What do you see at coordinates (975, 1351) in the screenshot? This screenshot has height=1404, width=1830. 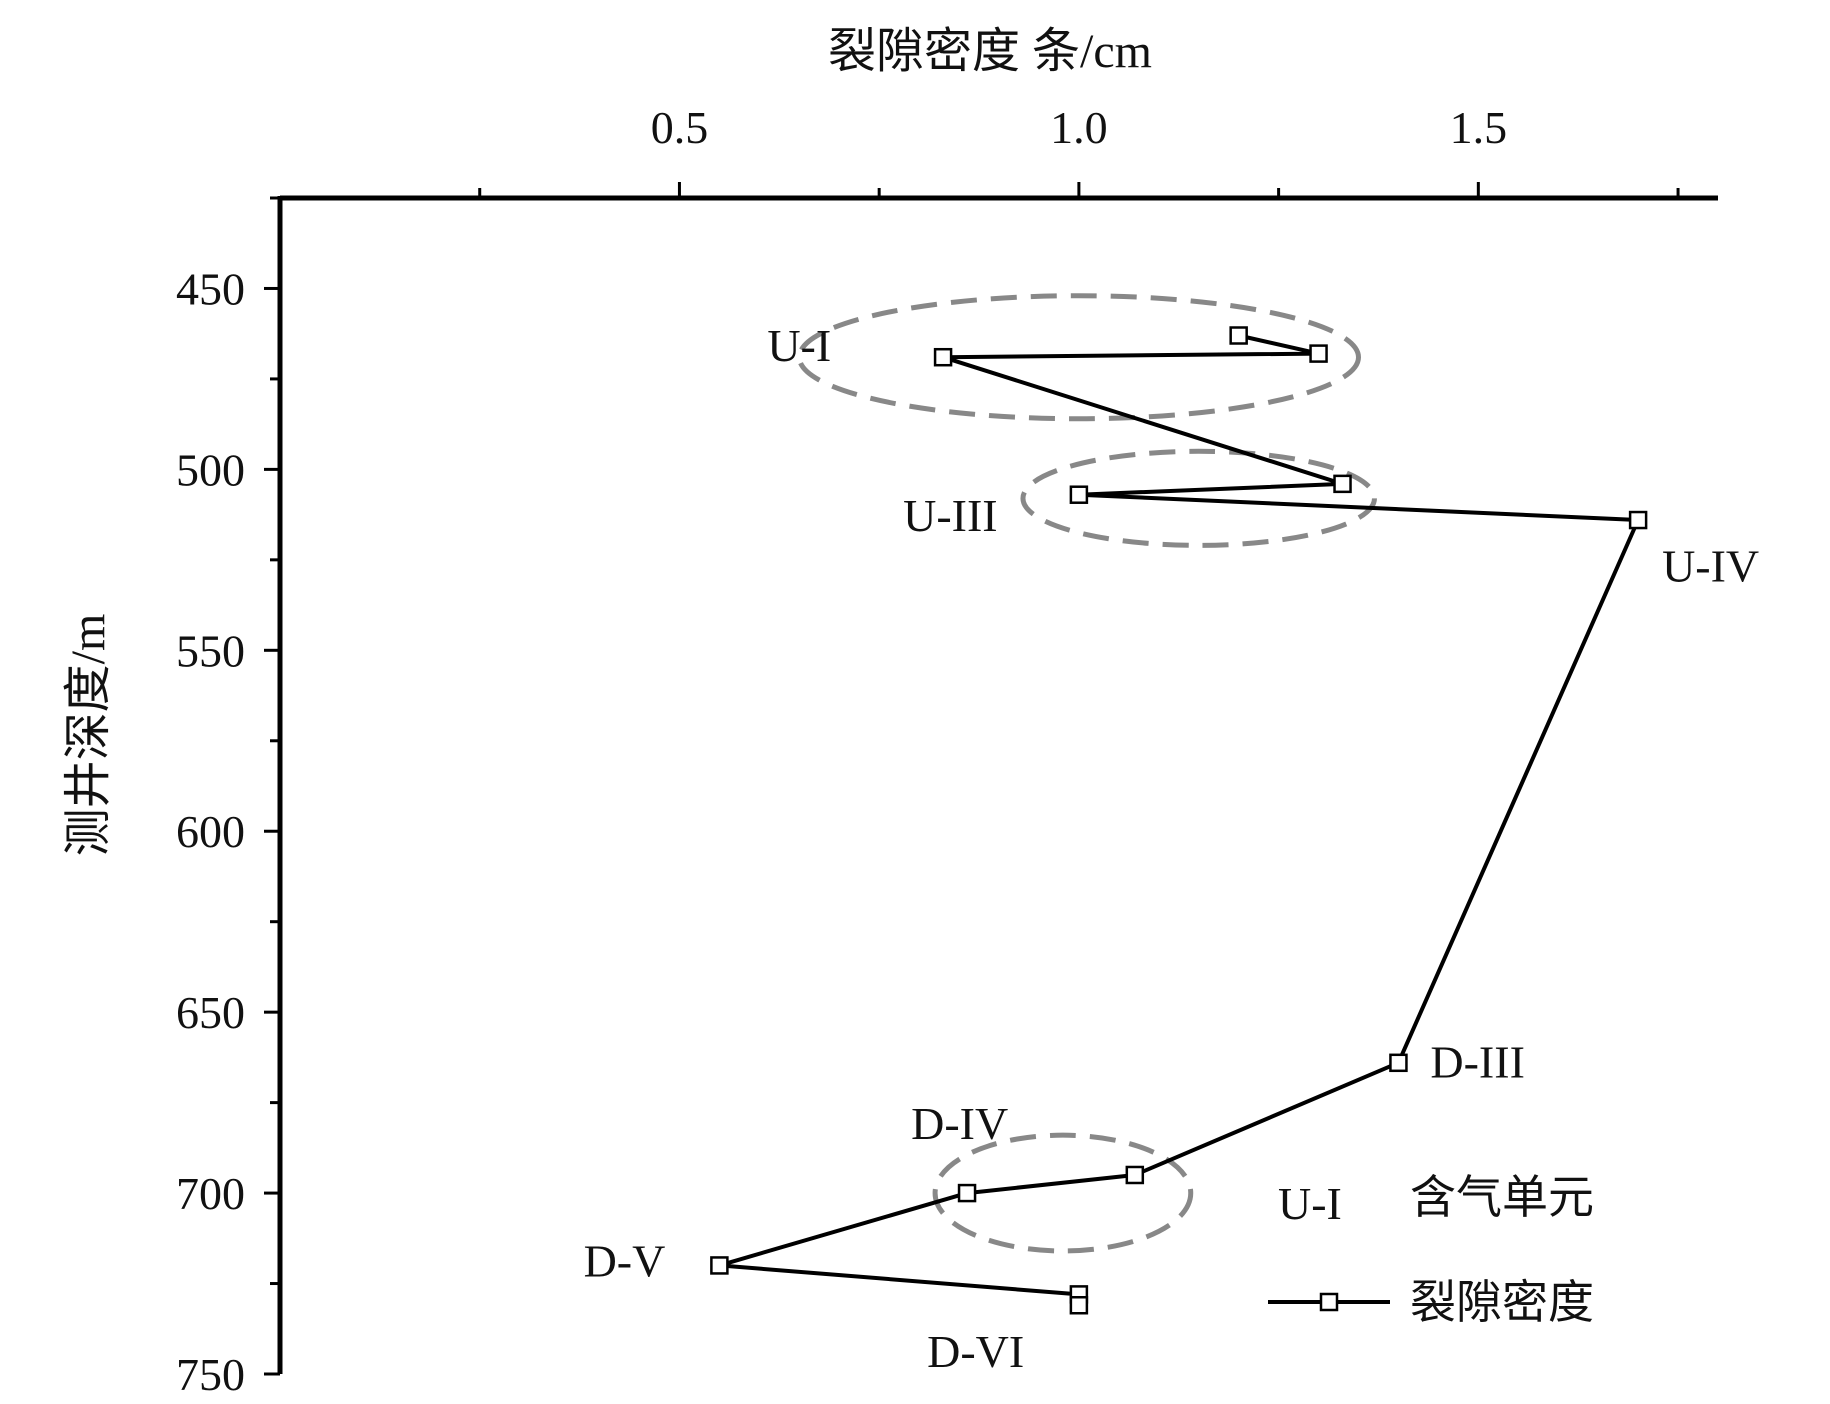 I see `point-label: D-VI` at bounding box center [975, 1351].